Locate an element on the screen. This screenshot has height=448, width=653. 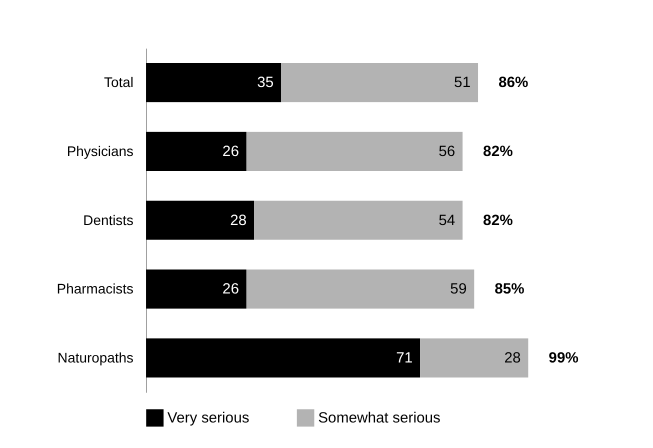
data-label: 59 is located at coordinates (458, 290).